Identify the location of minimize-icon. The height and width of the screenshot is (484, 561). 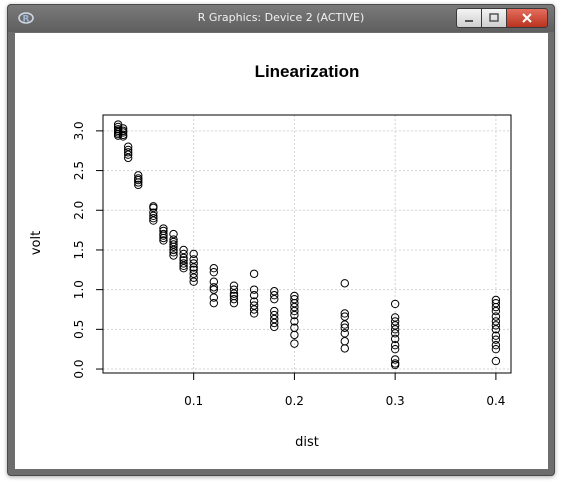
(469, 21).